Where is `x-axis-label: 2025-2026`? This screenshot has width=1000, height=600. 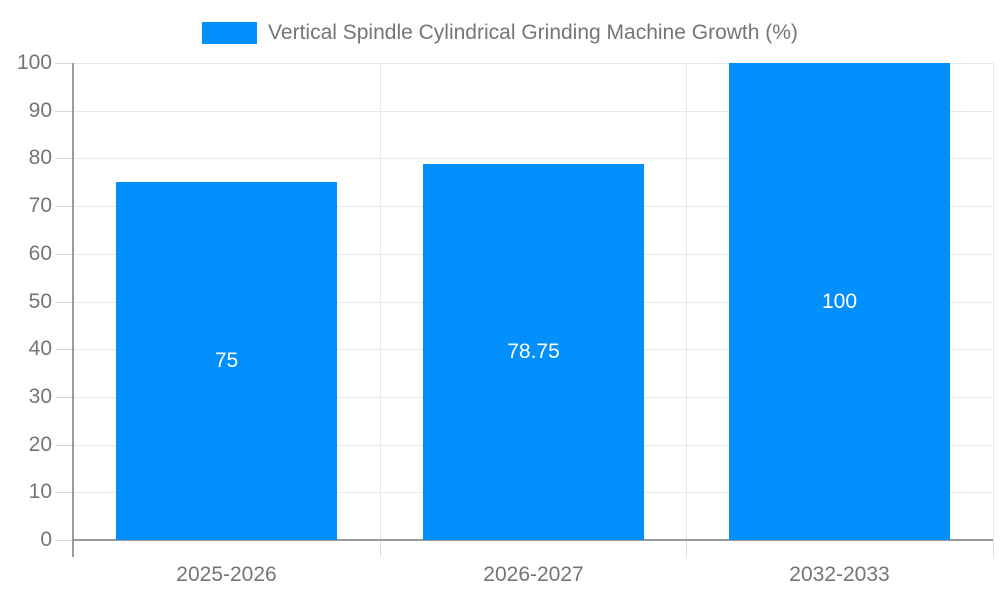
x-axis-label: 2025-2026 is located at coordinates (226, 574).